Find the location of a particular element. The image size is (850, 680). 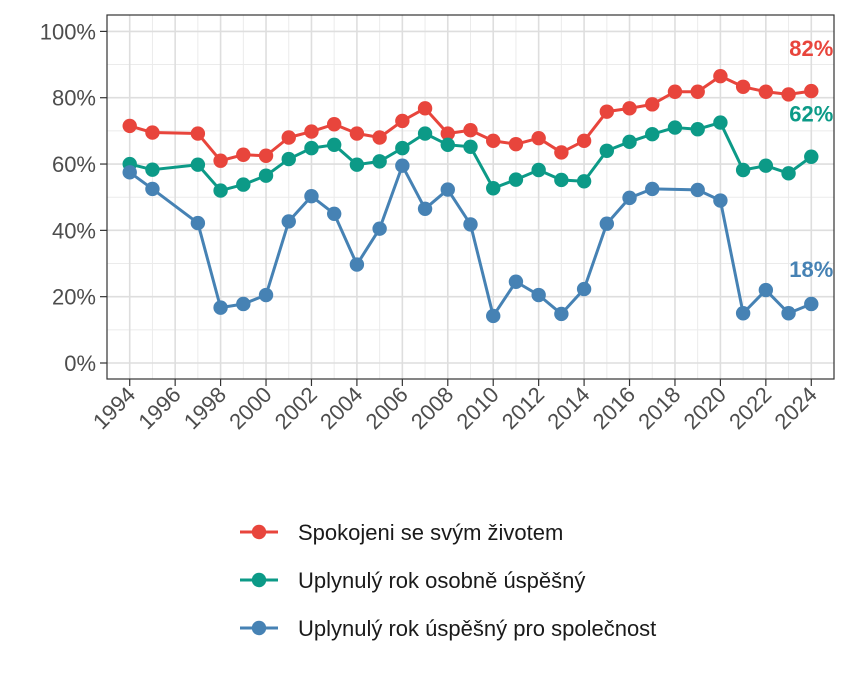

legend-label: Uplynulý rok osobně úspěšný is located at coordinates (441, 580).